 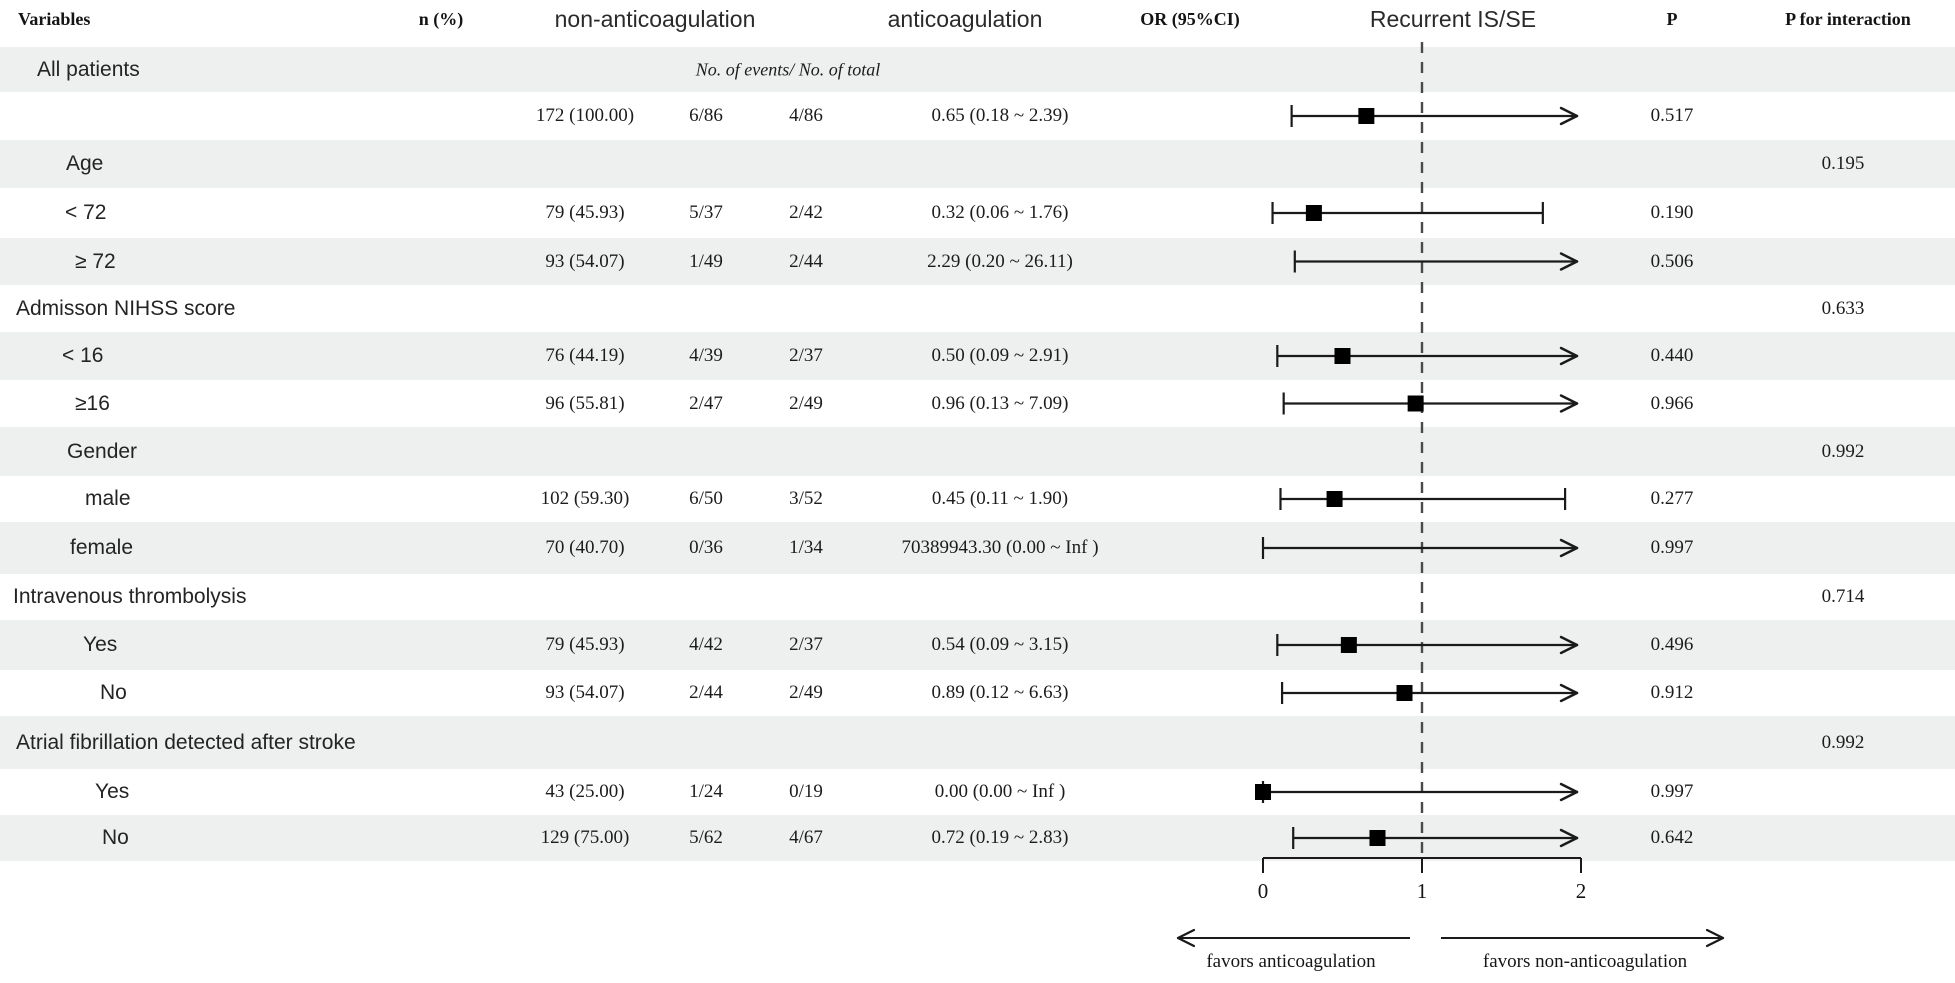 What do you see at coordinates (1843, 163) in the screenshot?
I see `p-interaction-value: 0.195` at bounding box center [1843, 163].